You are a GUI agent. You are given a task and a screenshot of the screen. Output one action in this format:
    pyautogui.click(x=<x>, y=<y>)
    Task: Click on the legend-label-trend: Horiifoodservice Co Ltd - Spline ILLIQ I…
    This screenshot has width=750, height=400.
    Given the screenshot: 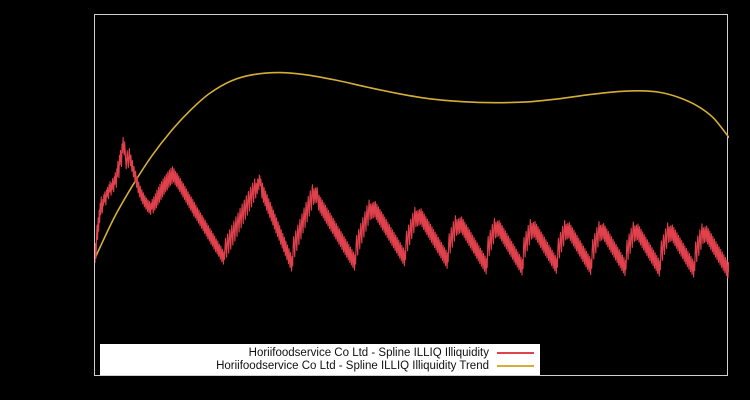 What is the action you would take?
    pyautogui.click(x=352, y=365)
    